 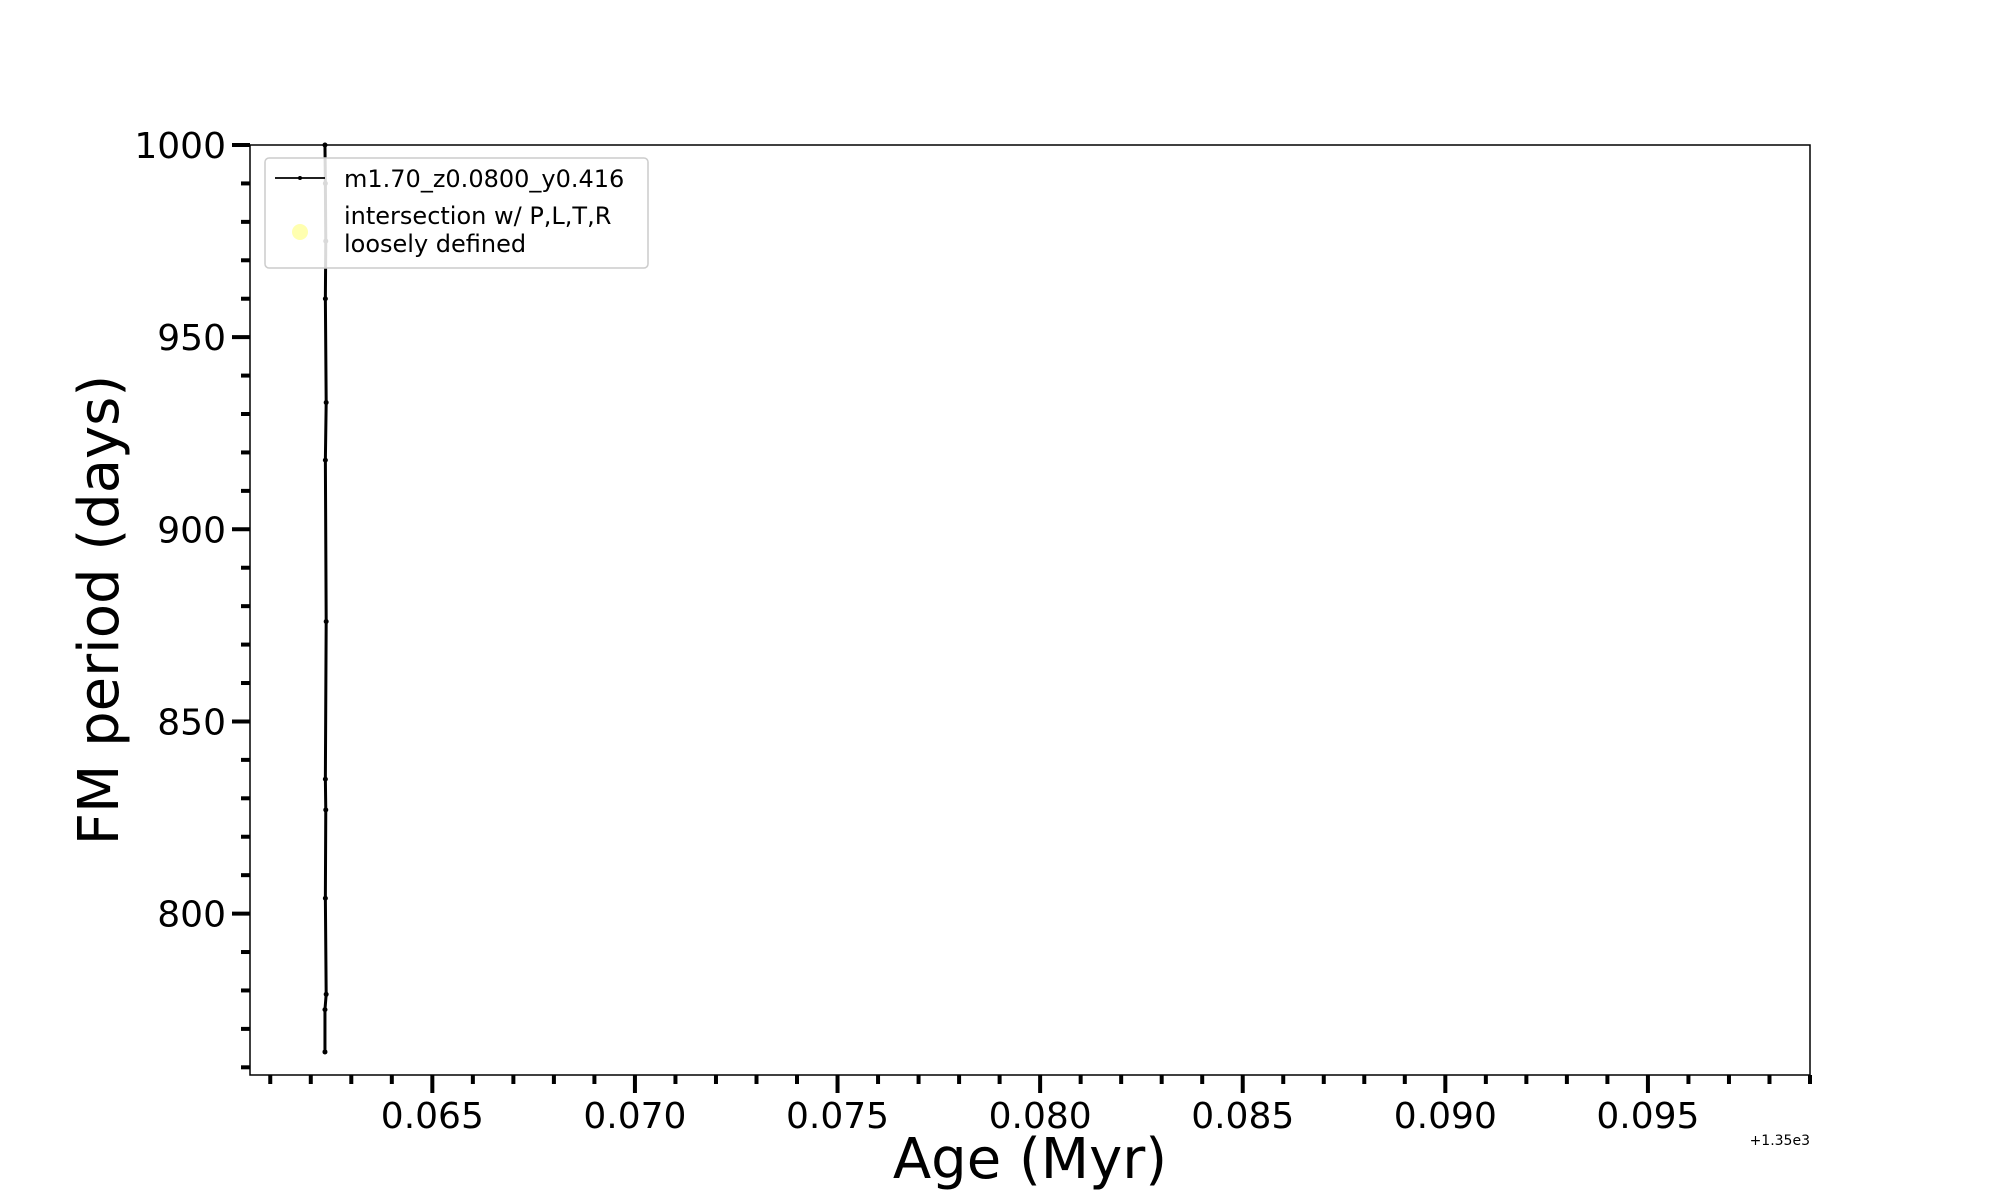 What do you see at coordinates (191, 722) in the screenshot?
I see `y-tick-label: 850` at bounding box center [191, 722].